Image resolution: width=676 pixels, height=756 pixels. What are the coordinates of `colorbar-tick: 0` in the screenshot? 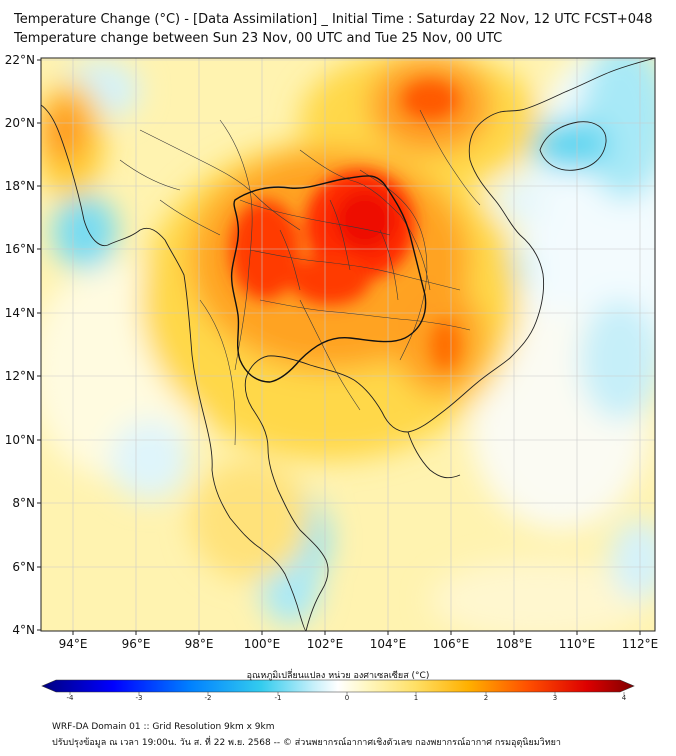 It's located at (347, 697).